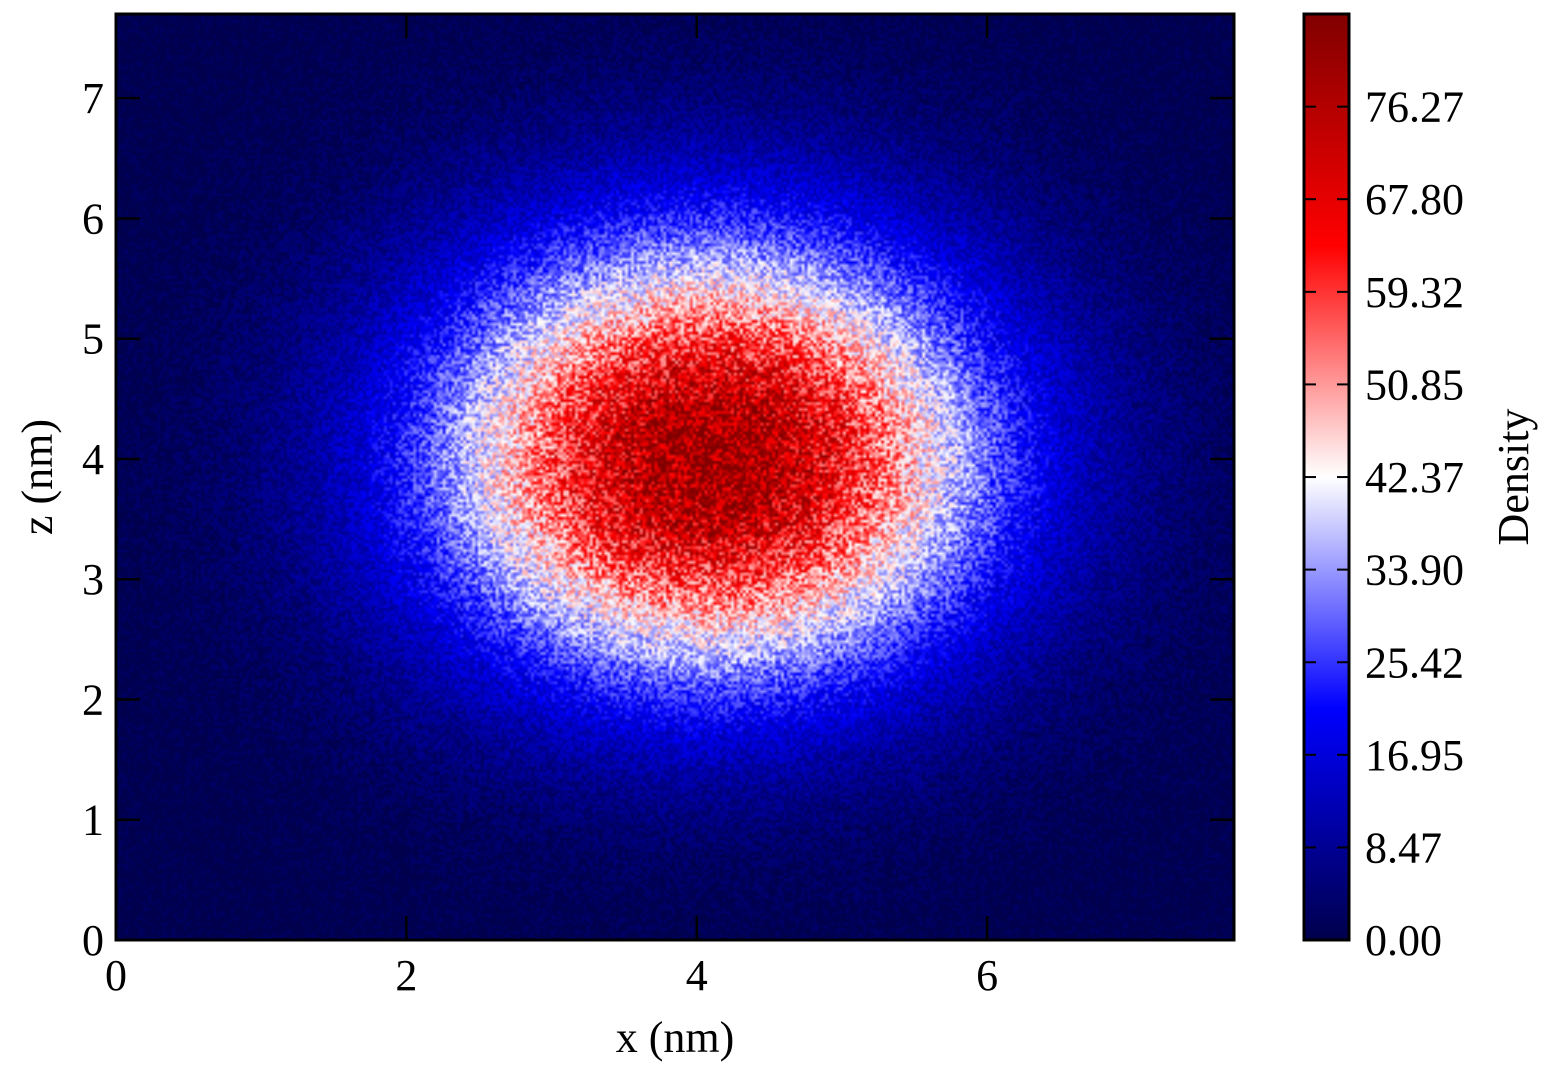 The height and width of the screenshot is (1077, 1554). What do you see at coordinates (406, 975) in the screenshot?
I see `x-tick-label: 2` at bounding box center [406, 975].